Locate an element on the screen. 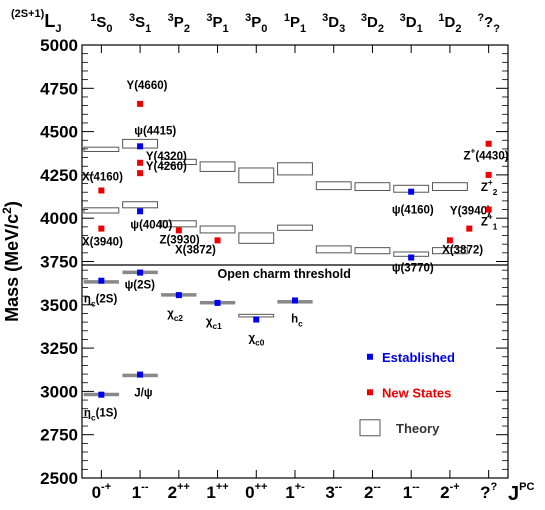 The height and width of the screenshot is (510, 545). top-term-label: 3S1 is located at coordinates (140, 23).